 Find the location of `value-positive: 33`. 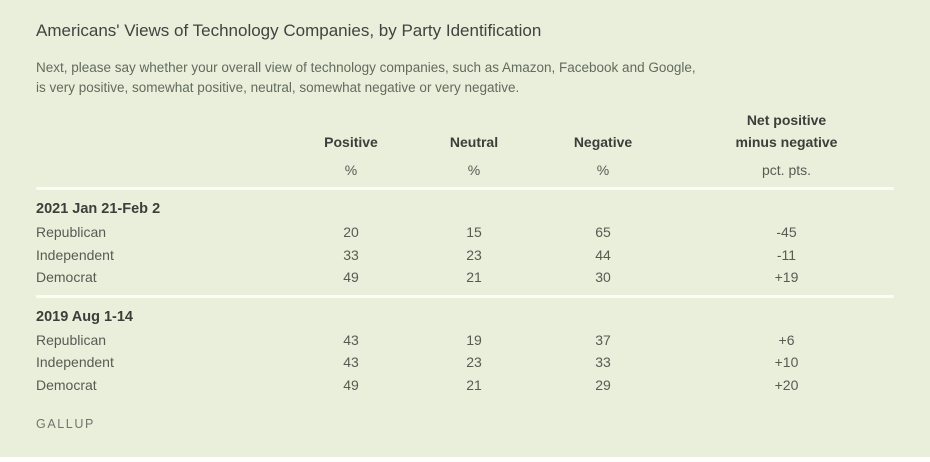

value-positive: 33 is located at coordinates (351, 254).